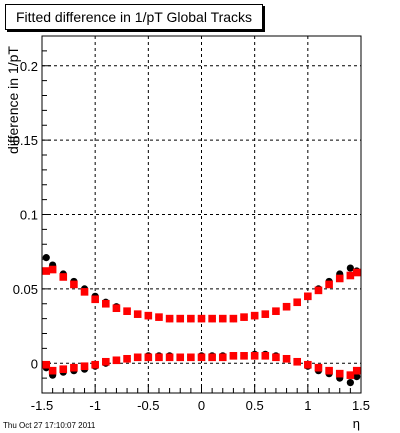 The height and width of the screenshot is (433, 400). What do you see at coordinates (25, 140) in the screenshot?
I see `y-tick-label: 0.15` at bounding box center [25, 140].